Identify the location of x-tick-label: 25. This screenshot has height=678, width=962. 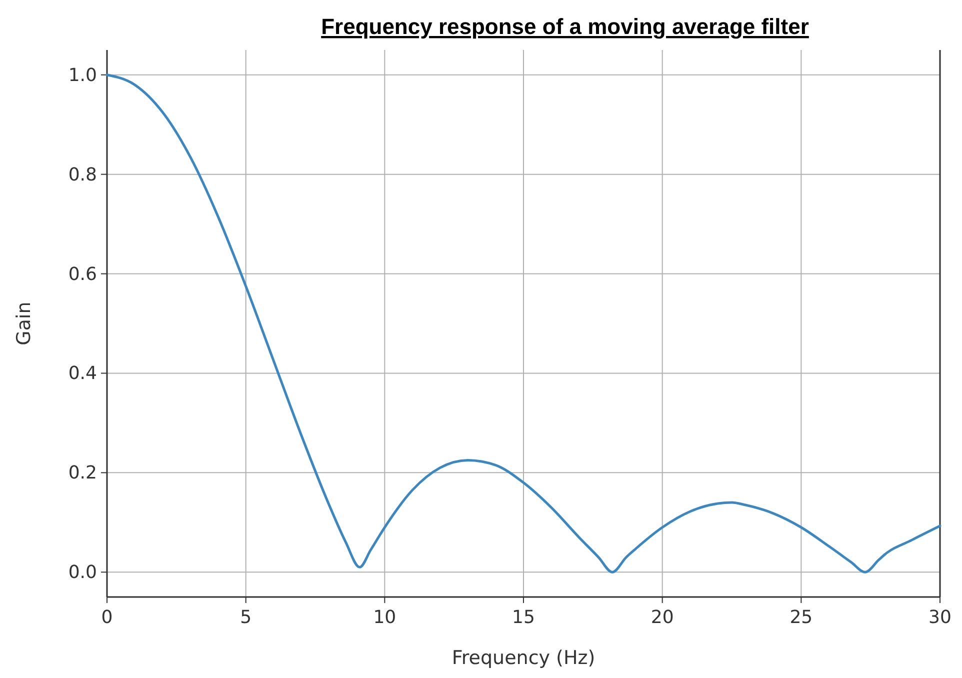
(801, 617).